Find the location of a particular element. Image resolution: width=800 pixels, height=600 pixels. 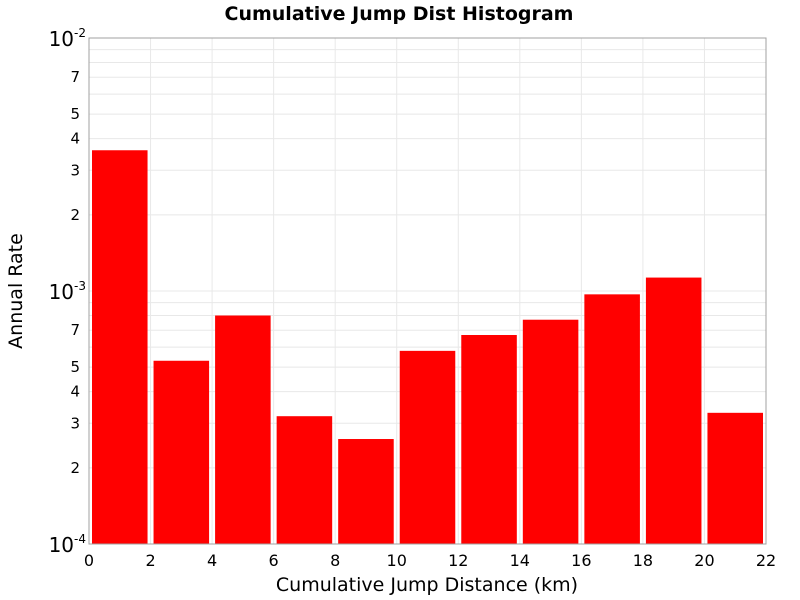

y-major-tick-label: 10⁻² is located at coordinates (67, 38).